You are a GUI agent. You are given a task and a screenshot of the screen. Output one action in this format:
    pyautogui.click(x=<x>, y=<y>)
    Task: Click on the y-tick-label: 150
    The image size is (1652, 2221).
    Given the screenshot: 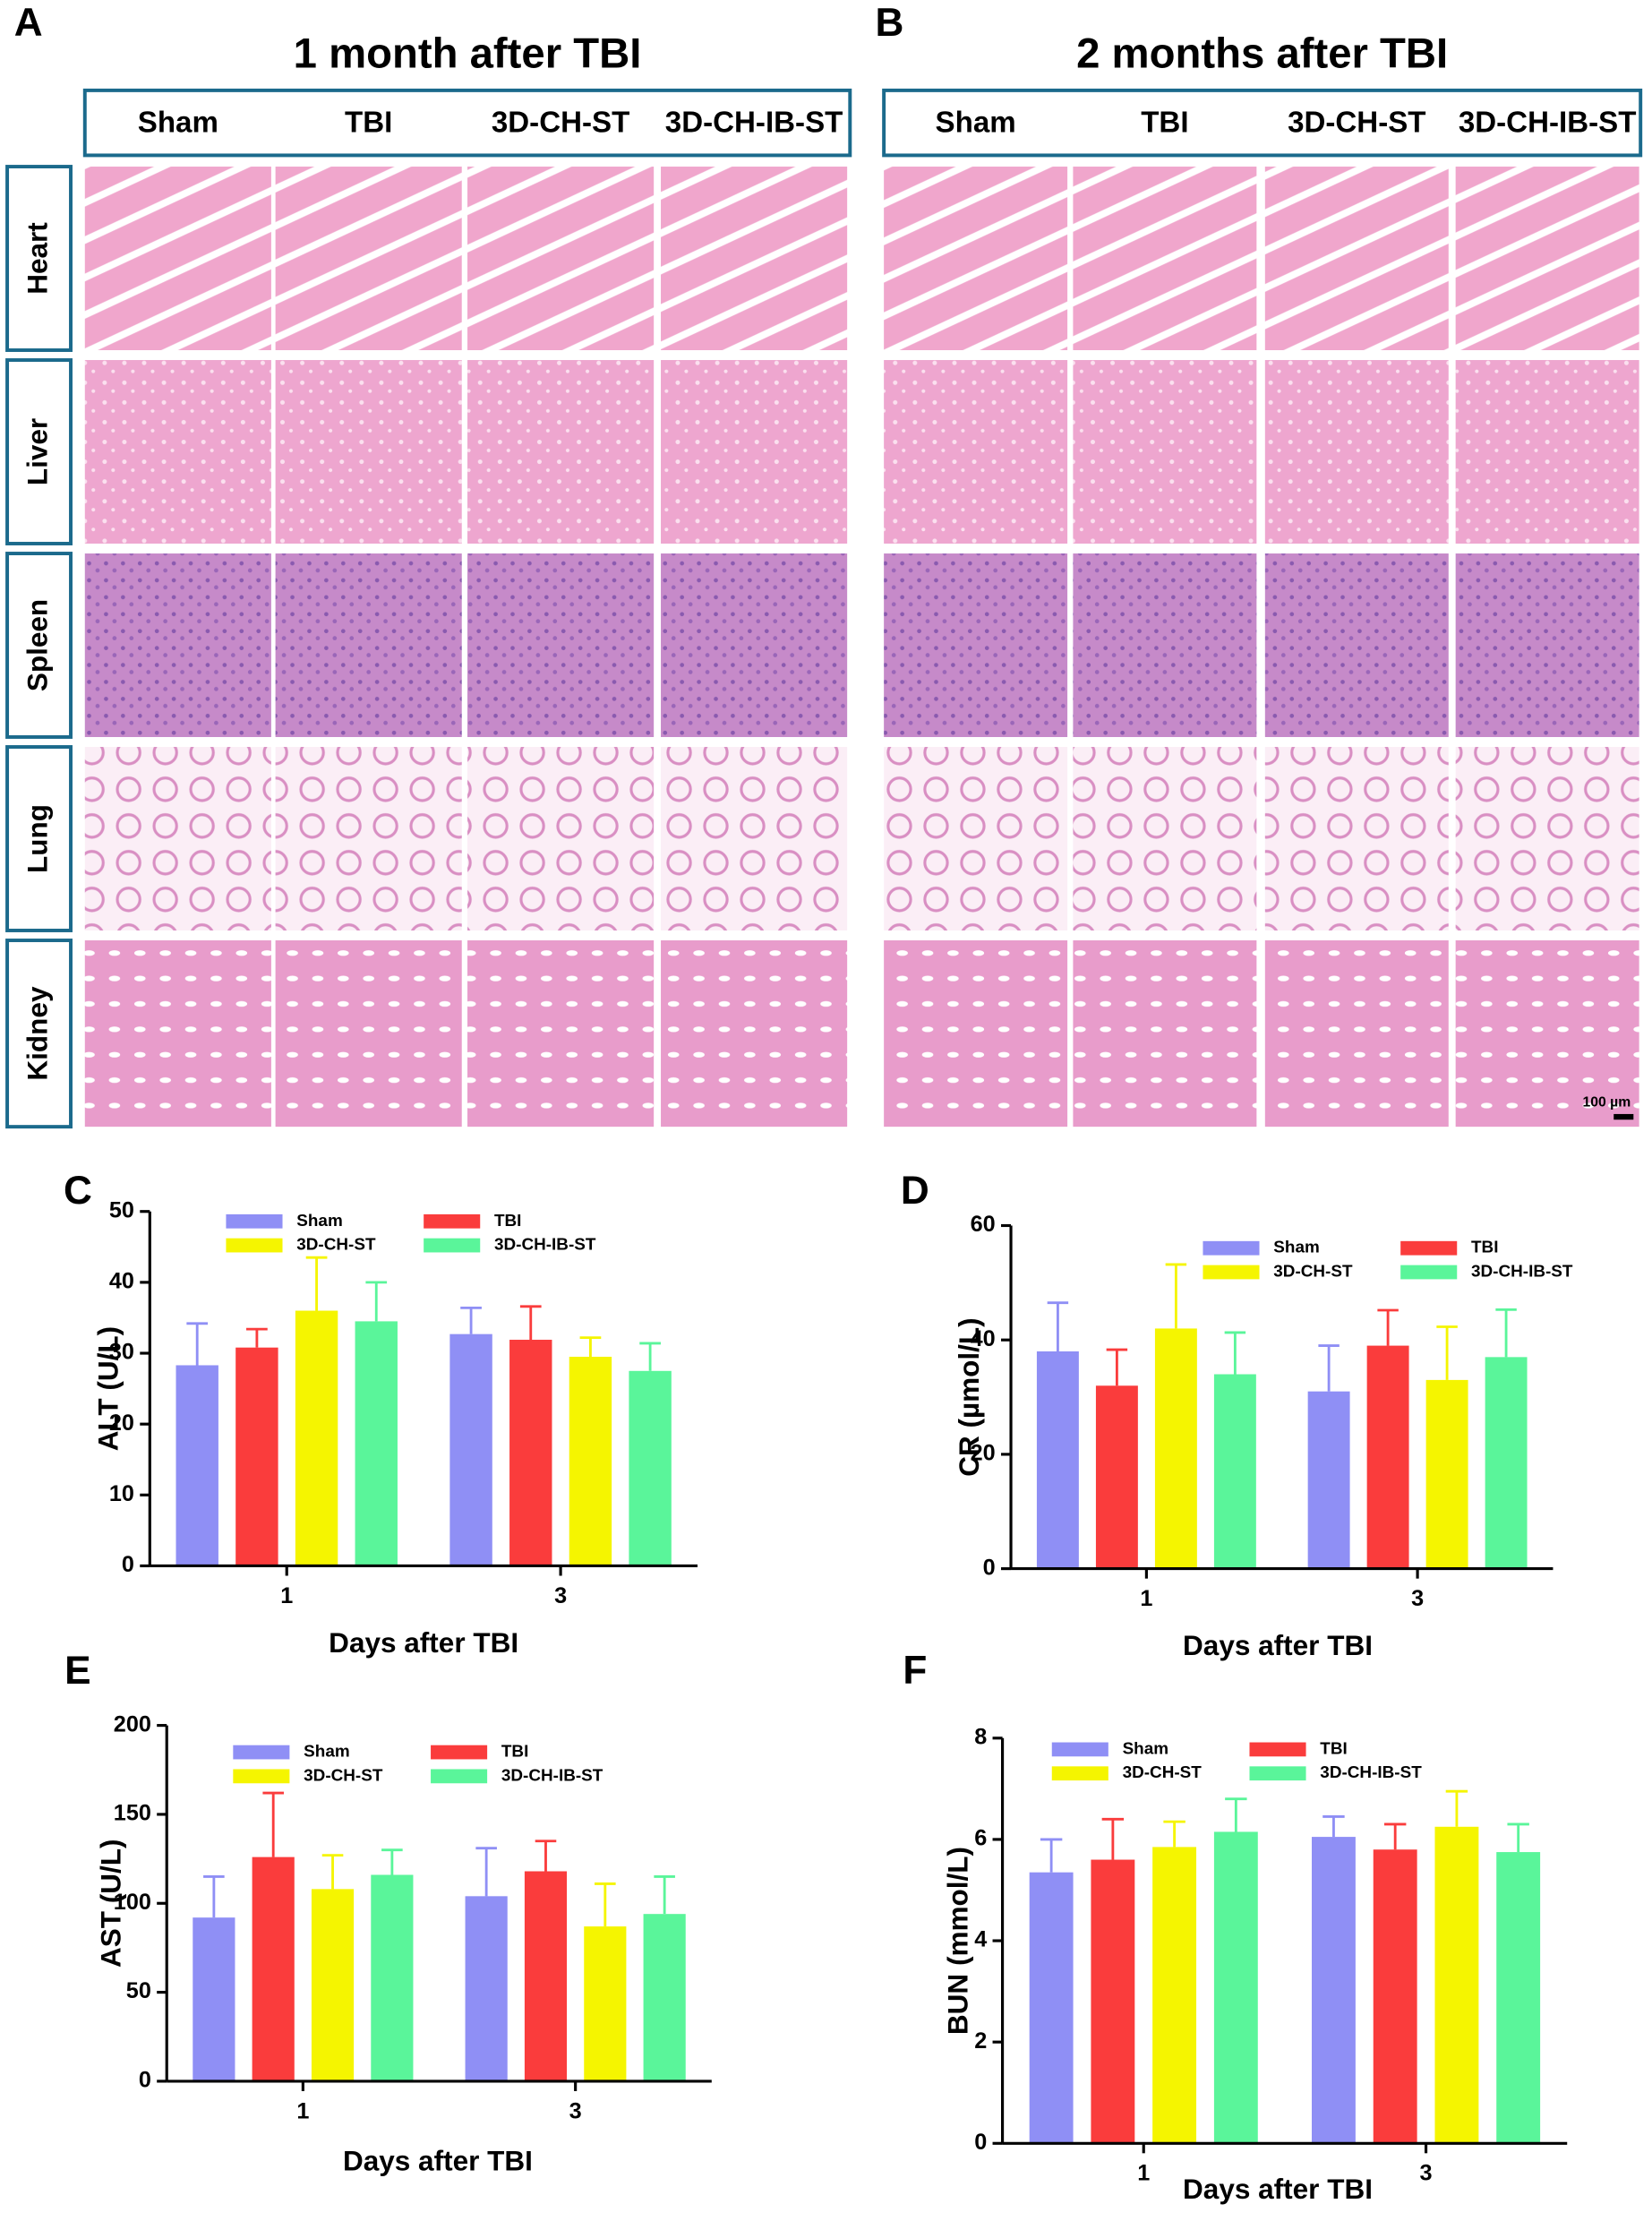 What is the action you would take?
    pyautogui.click(x=132, y=1813)
    